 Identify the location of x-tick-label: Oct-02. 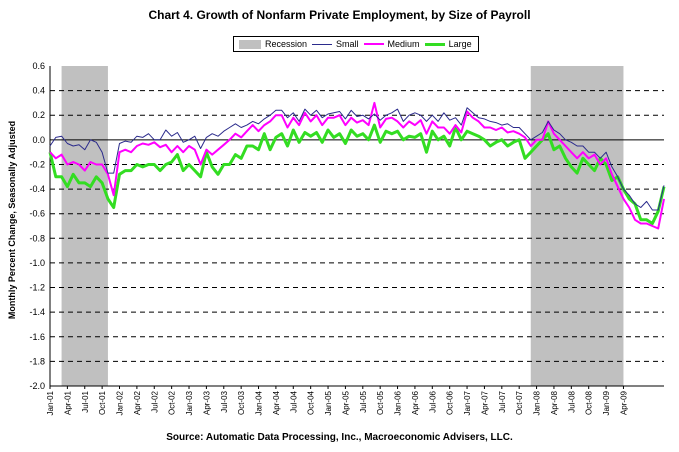
(172, 402).